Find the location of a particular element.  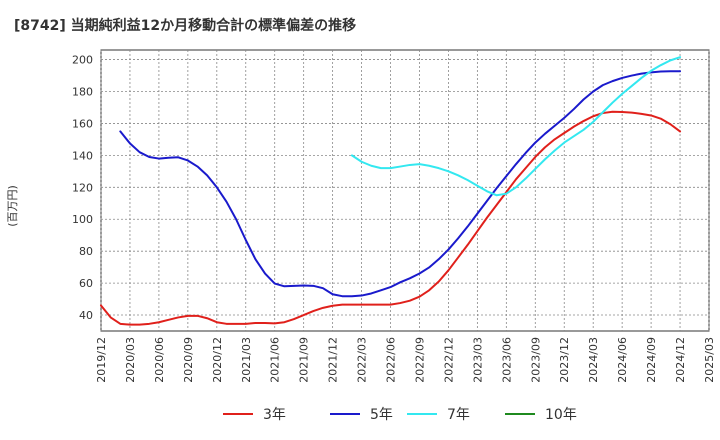

x-tick-label: 2021/03 is located at coordinates (246, 360).